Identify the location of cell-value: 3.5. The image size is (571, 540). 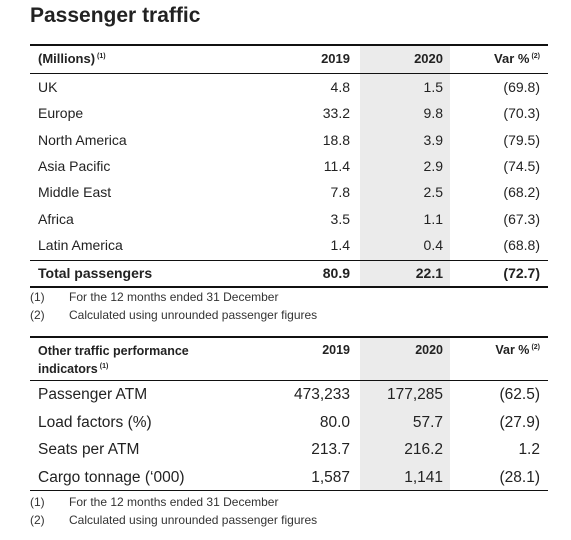
(340, 218).